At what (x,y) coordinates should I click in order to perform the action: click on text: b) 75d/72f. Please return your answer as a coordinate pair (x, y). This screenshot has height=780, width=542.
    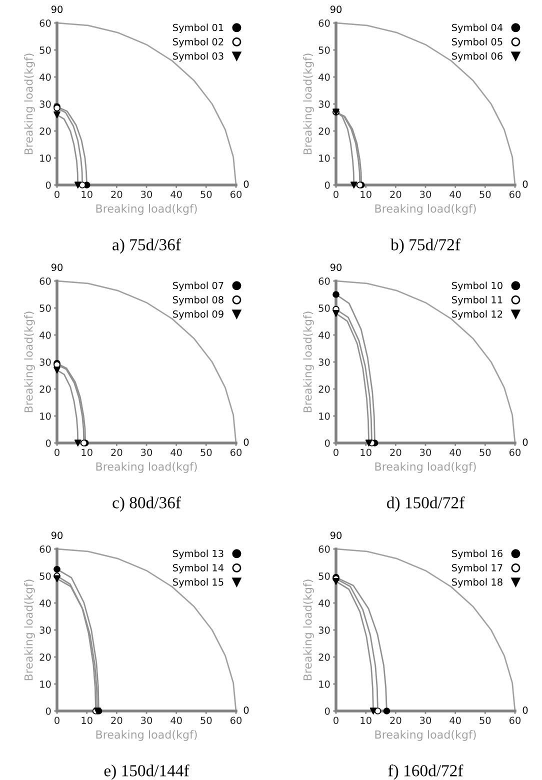
    Looking at the image, I should click on (425, 246).